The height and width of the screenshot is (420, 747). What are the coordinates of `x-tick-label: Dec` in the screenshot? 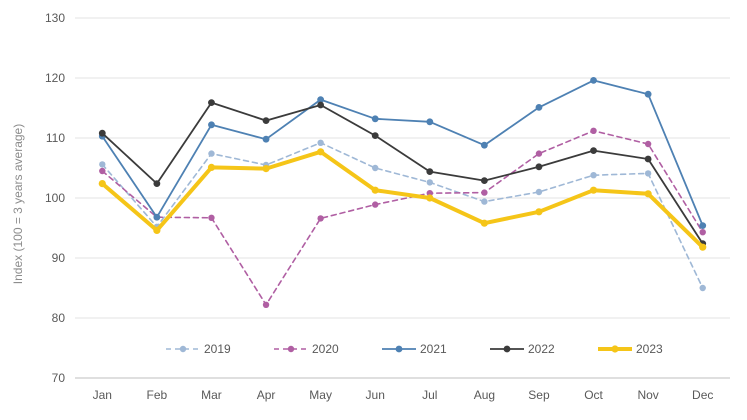 It's located at (702, 395).